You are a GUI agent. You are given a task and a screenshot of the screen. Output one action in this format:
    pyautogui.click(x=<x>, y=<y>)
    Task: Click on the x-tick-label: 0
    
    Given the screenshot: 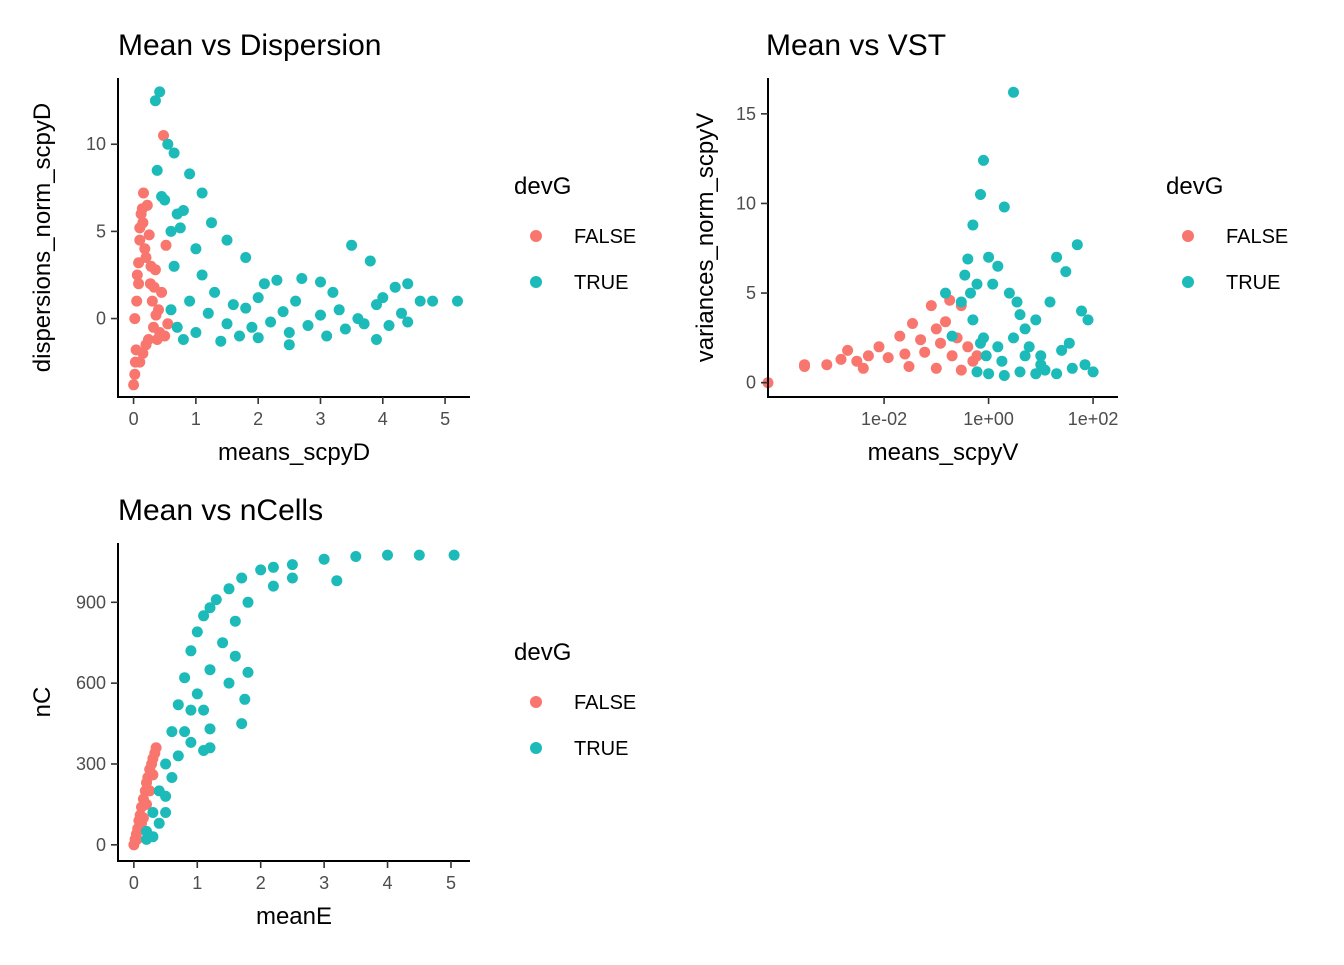 What is the action you would take?
    pyautogui.click(x=134, y=883)
    